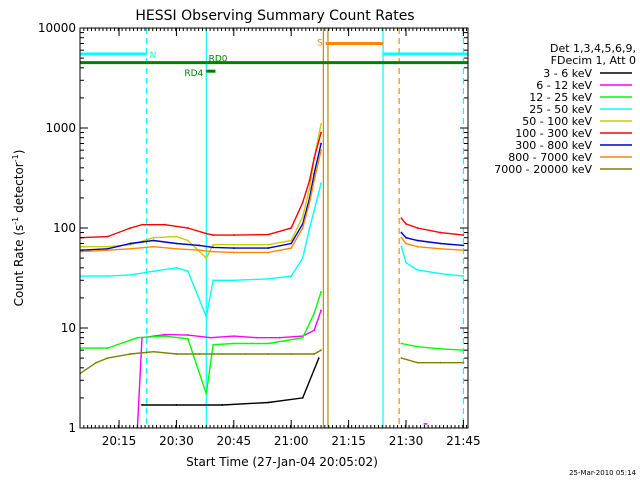 The width and height of the screenshot is (640, 480). I want to click on chart-title: HESSI Observing Summary Count Rates, so click(274, 16).